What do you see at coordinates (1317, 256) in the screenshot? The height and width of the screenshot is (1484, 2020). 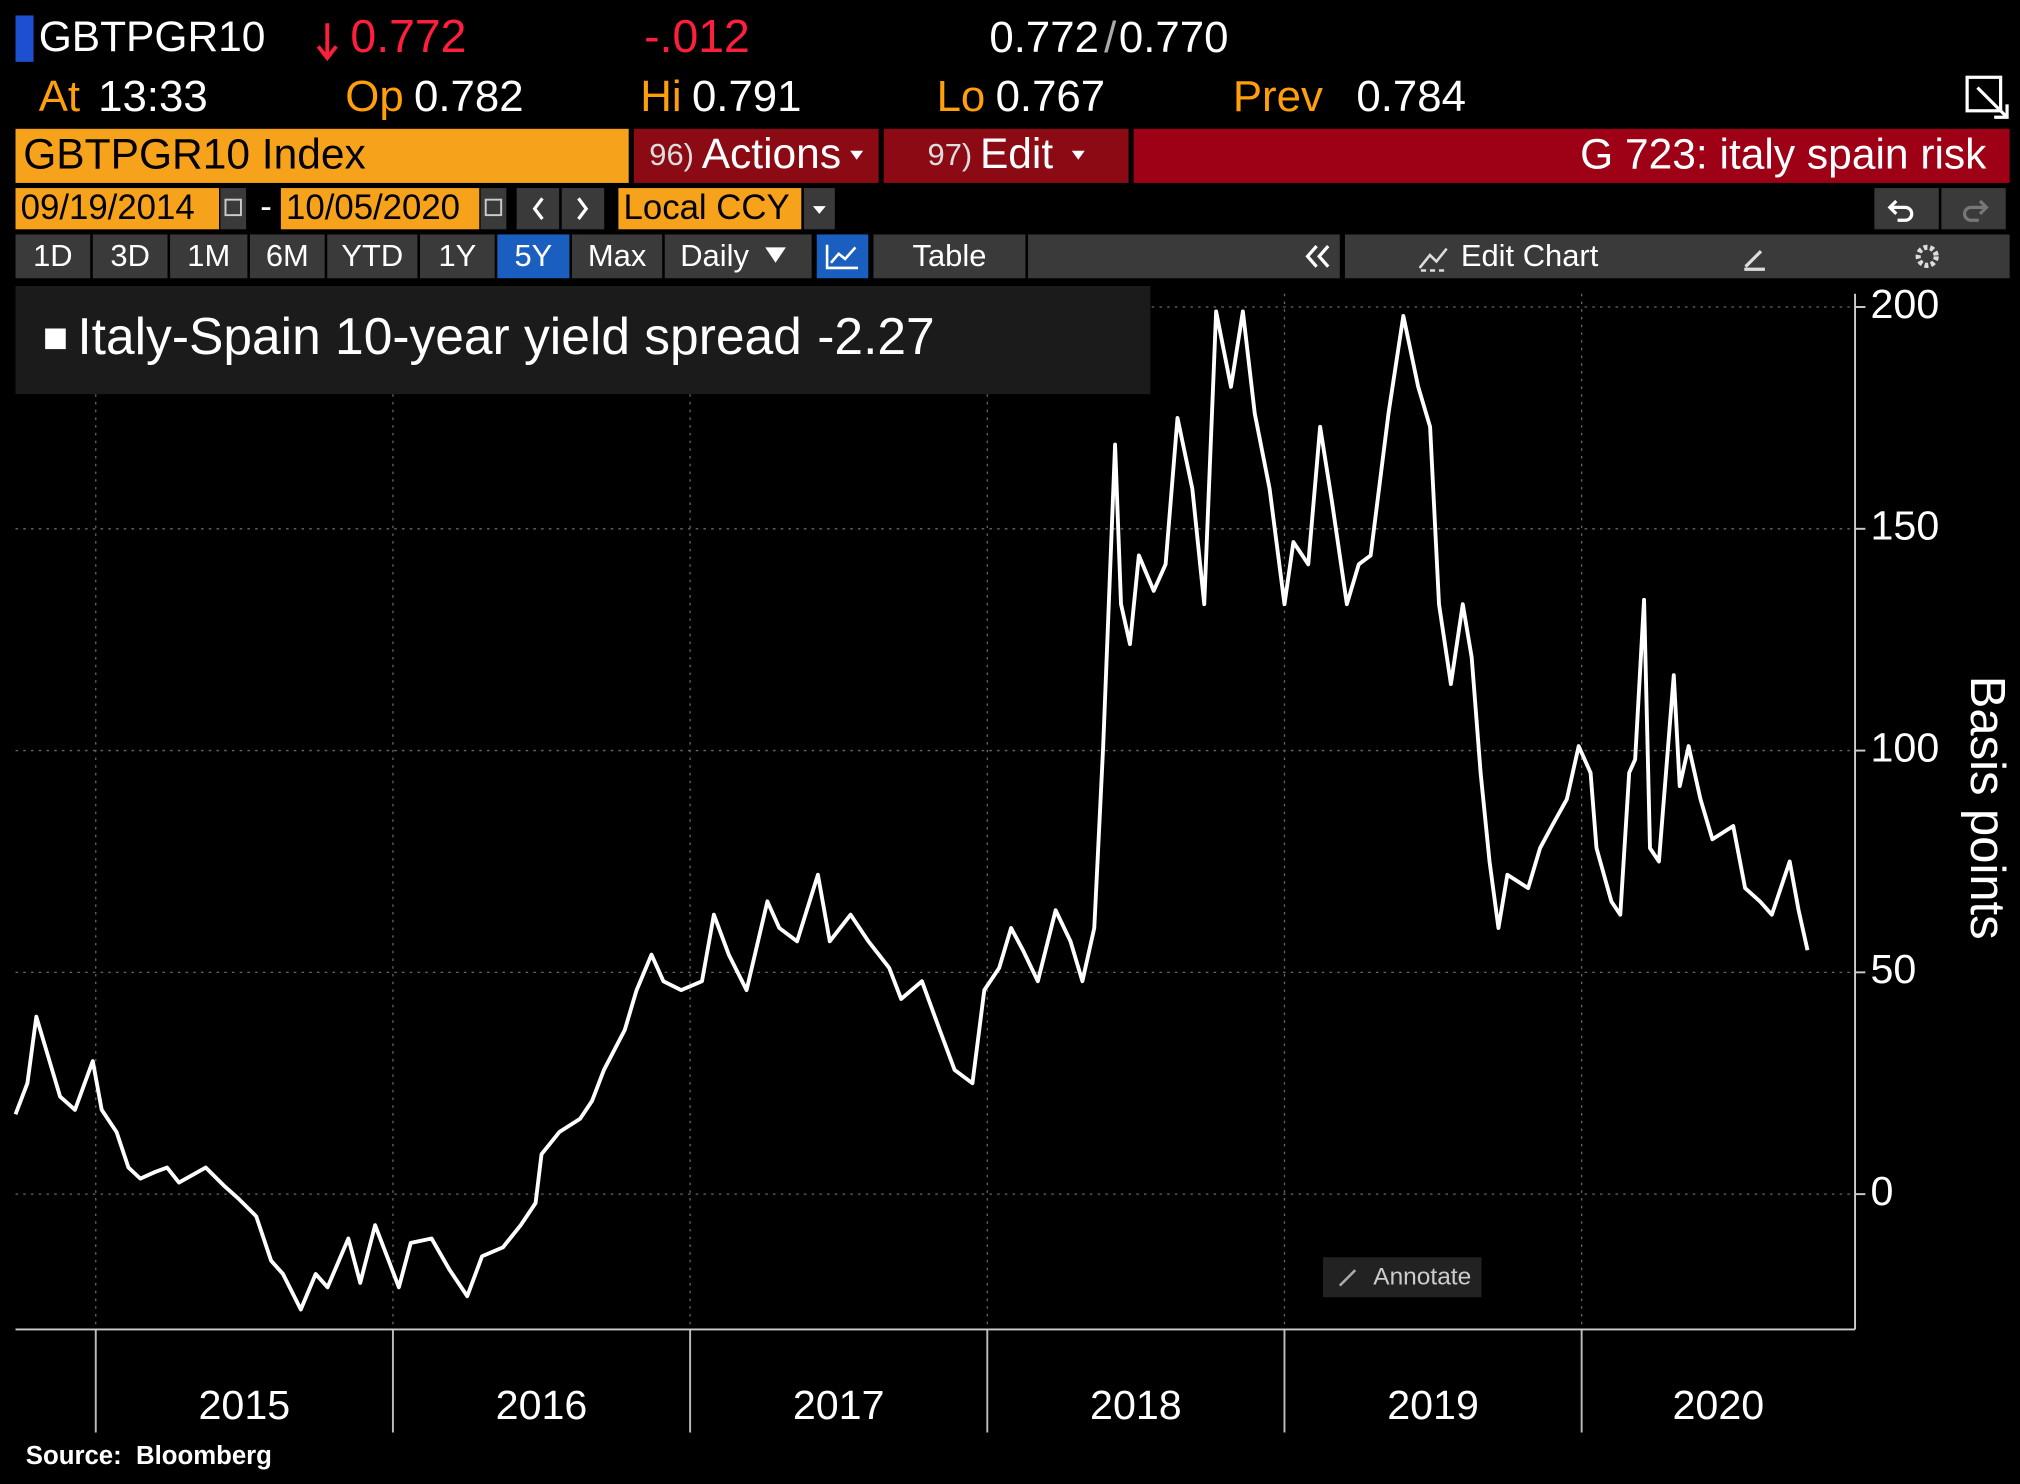 I see `collapse-icon` at bounding box center [1317, 256].